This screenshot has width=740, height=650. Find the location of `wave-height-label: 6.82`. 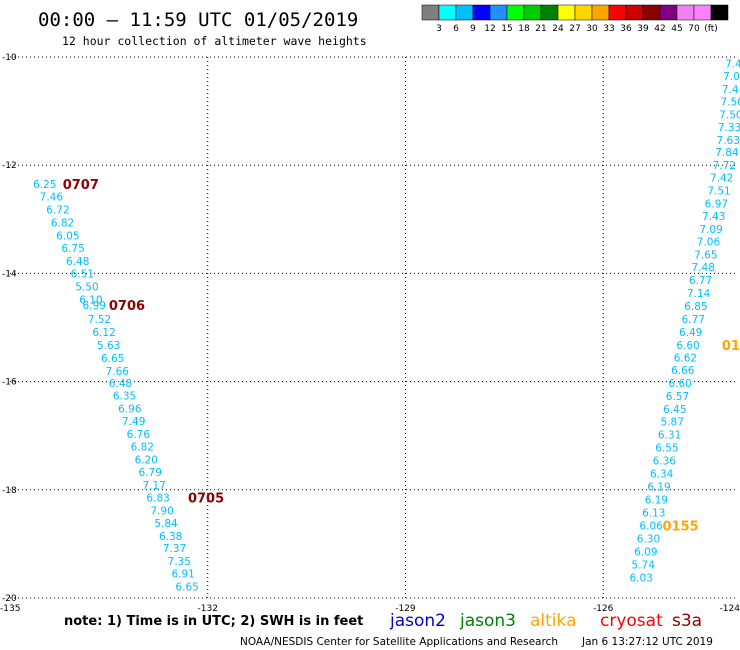

wave-height-label: 6.82 is located at coordinates (62, 224).